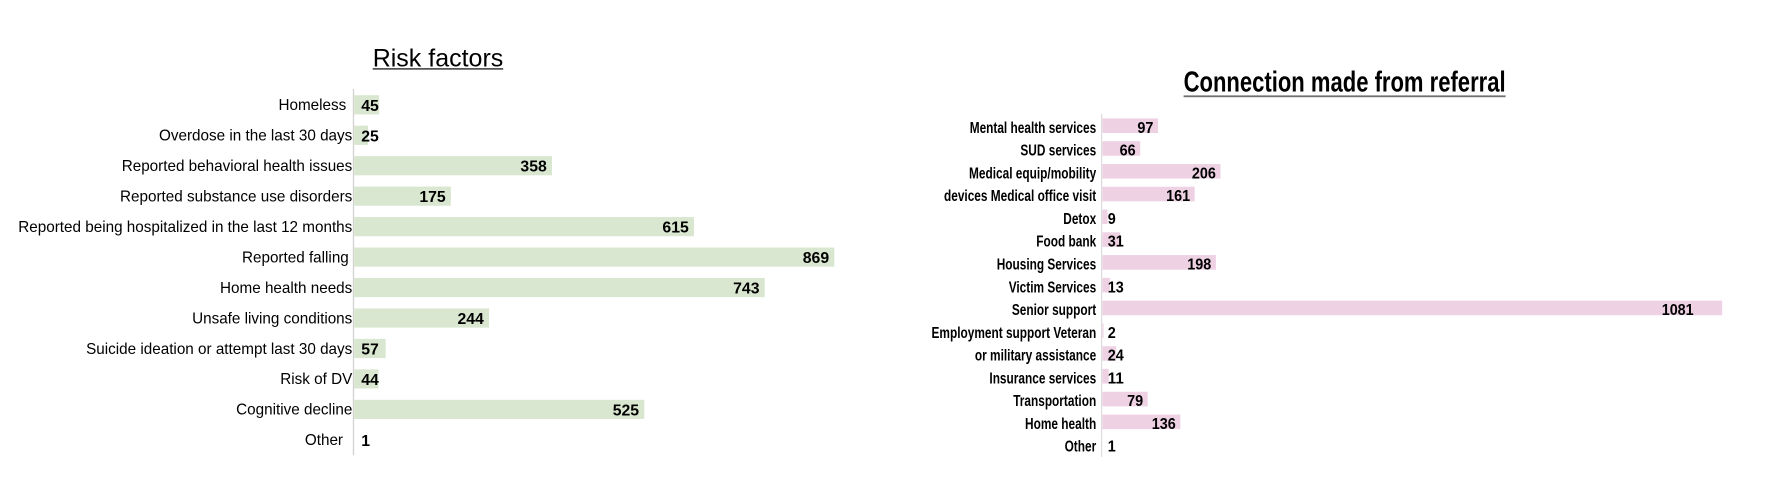 Image resolution: width=1773 pixels, height=504 pixels. Describe the element at coordinates (1112, 333) in the screenshot. I see `svg-text: 2` at that location.